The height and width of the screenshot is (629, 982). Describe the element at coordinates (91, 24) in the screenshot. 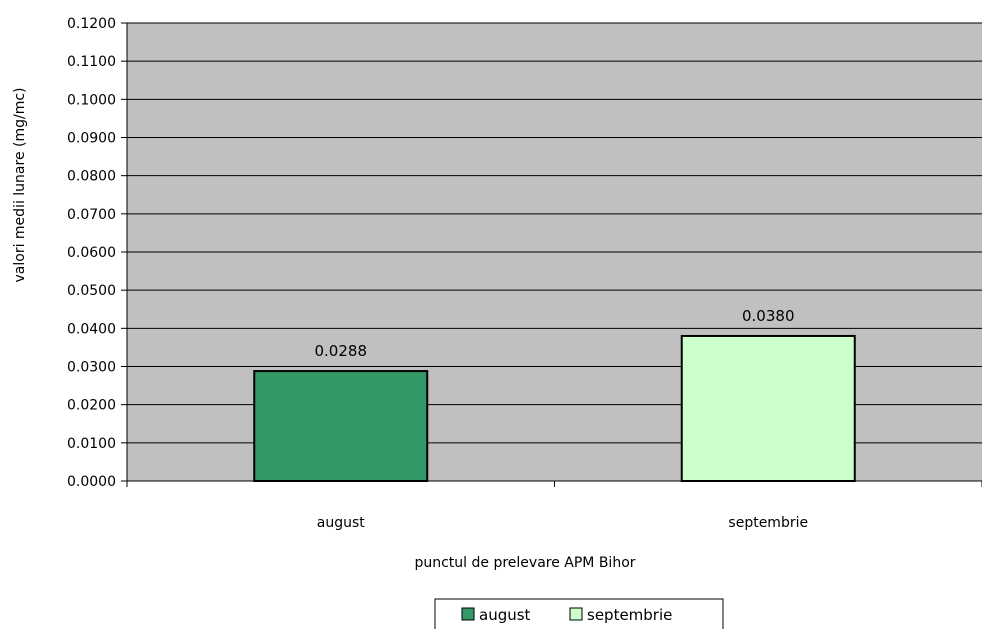

I see `y-tick-label: 0.1200` at that location.